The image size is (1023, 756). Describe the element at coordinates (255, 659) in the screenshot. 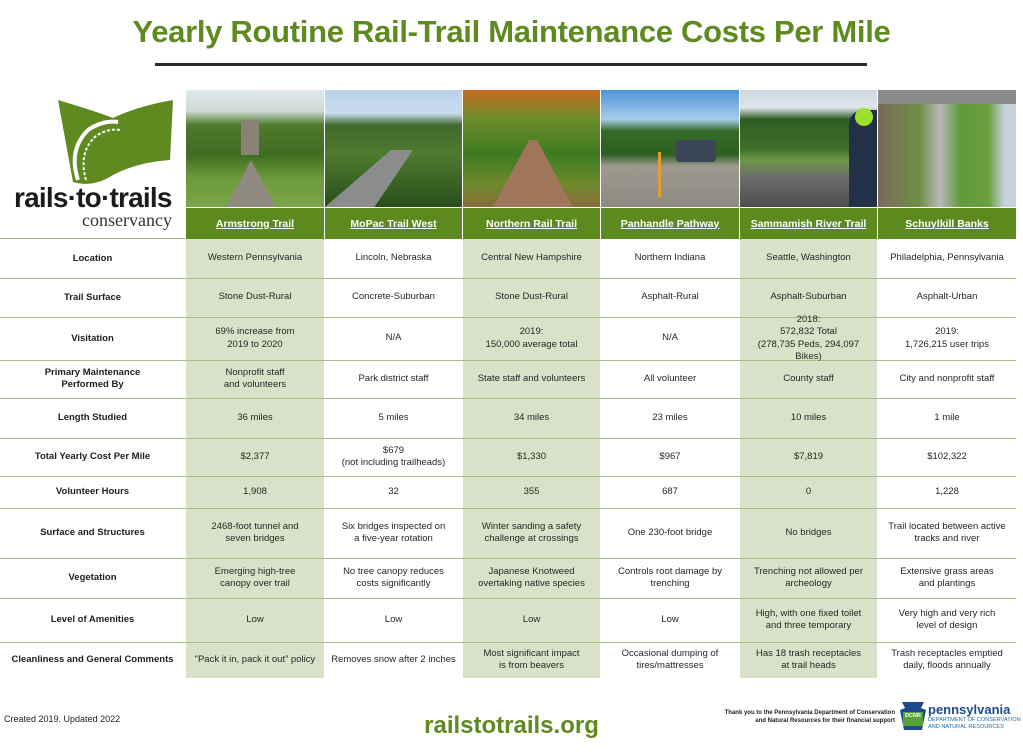

I see `table-cell: “Pack it in, pack it out” policy` at that location.